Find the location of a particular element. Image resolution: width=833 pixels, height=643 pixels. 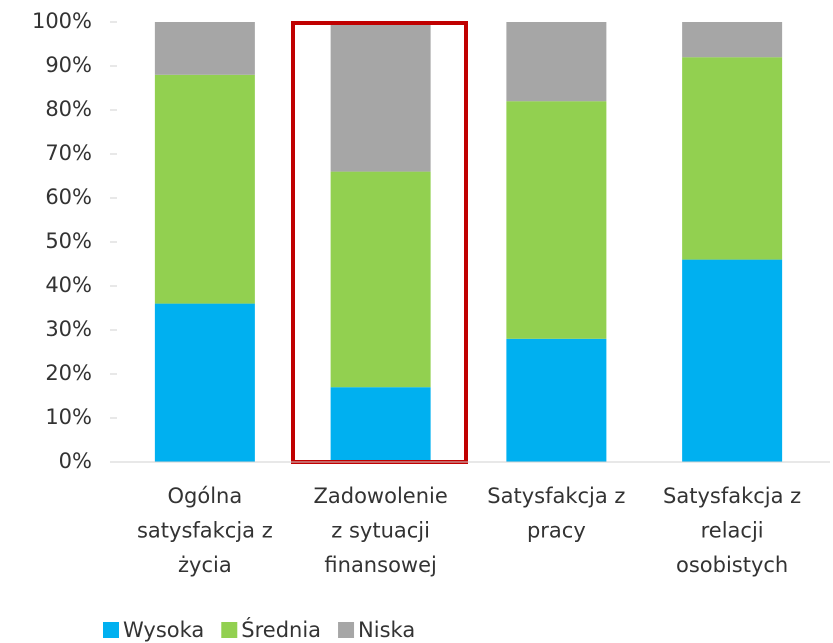

y-tick-label: 50% is located at coordinates (68, 241).